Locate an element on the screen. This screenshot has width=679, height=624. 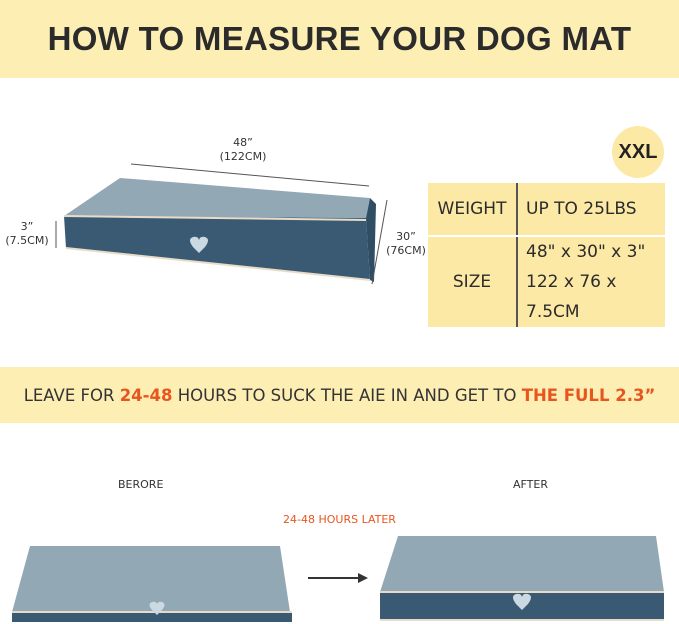
hours-later-label: 24-48 HOURS LATER is located at coordinates (339, 519).